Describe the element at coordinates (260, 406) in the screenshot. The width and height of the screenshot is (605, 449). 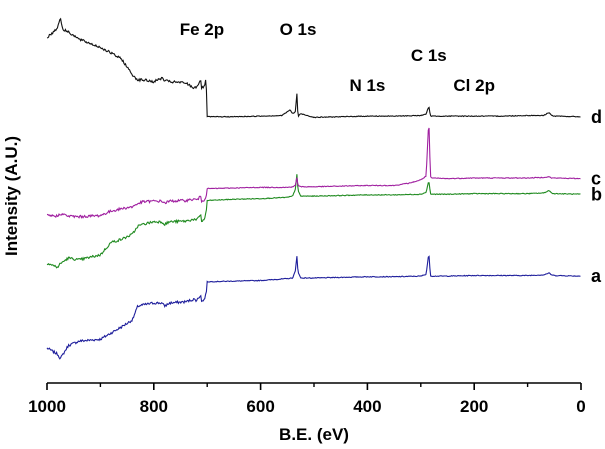
I see `x-tick-label-600: 600` at that location.